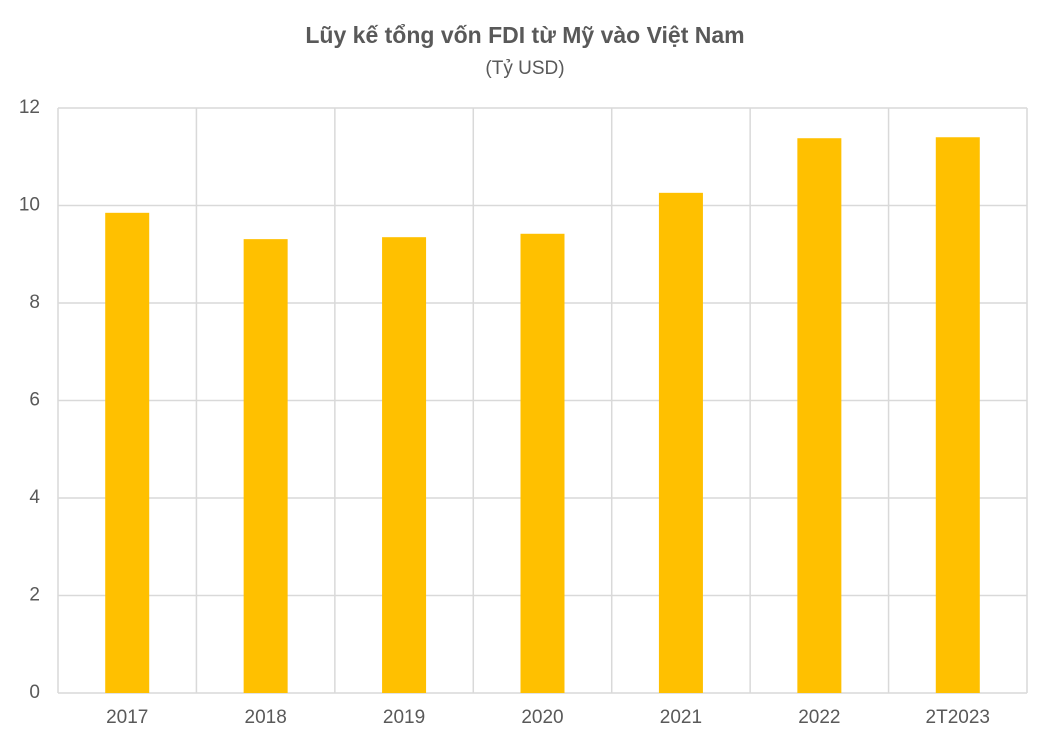 Image resolution: width=1050 pixels, height=744 pixels. What do you see at coordinates (34, 595) in the screenshot?
I see `y-tick-label: 2` at bounding box center [34, 595].